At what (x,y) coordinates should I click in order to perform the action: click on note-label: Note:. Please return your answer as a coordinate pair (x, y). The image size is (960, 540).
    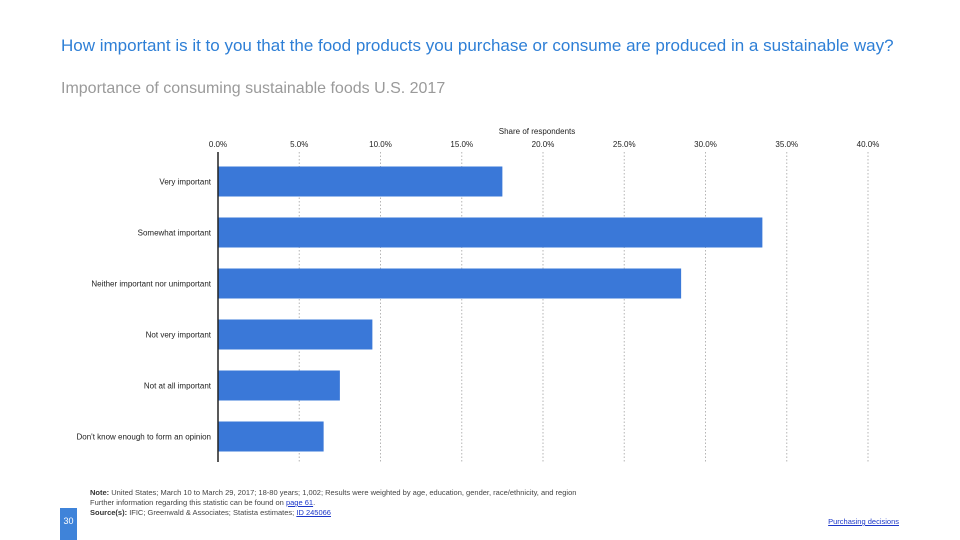
    Looking at the image, I should click on (100, 492).